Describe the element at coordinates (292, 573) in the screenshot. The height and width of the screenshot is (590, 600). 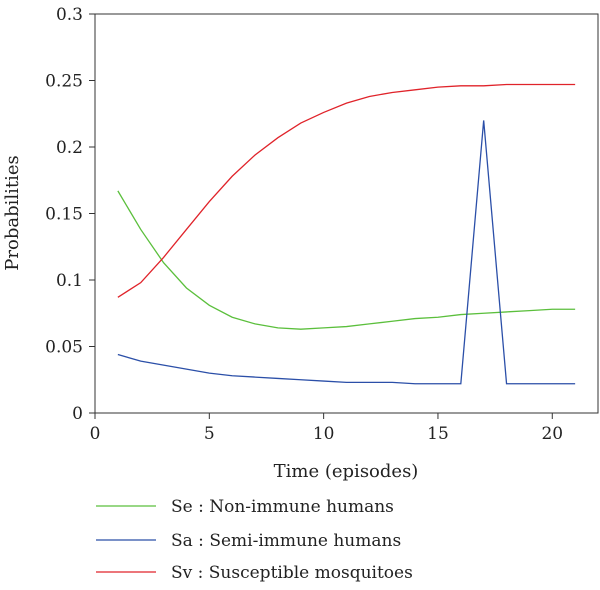
I see `legend-label-sv: Sv : Susceptible mosquitoes` at that location.